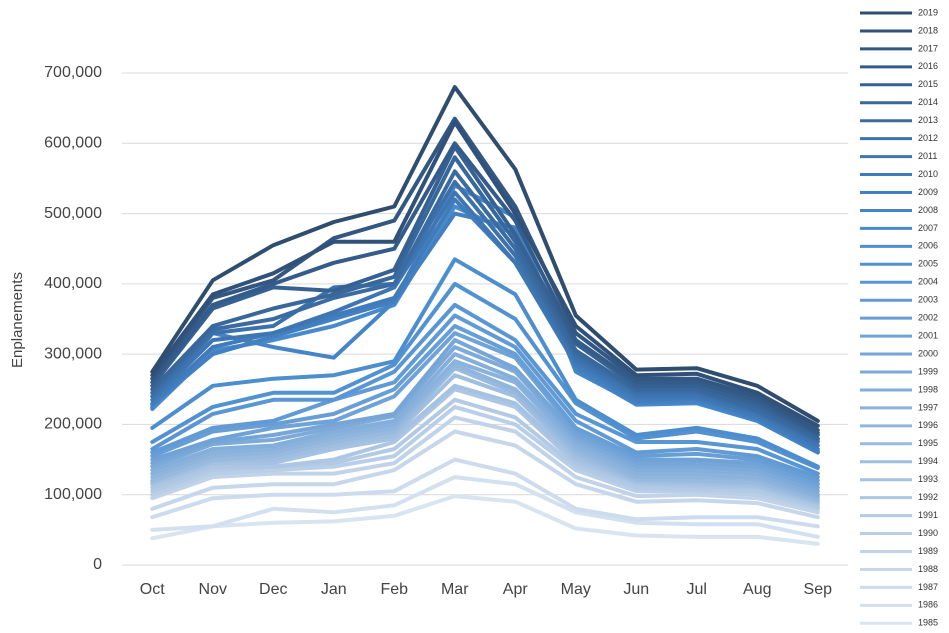 The height and width of the screenshot is (633, 949). I want to click on x-tick-label: Jul, so click(697, 589).